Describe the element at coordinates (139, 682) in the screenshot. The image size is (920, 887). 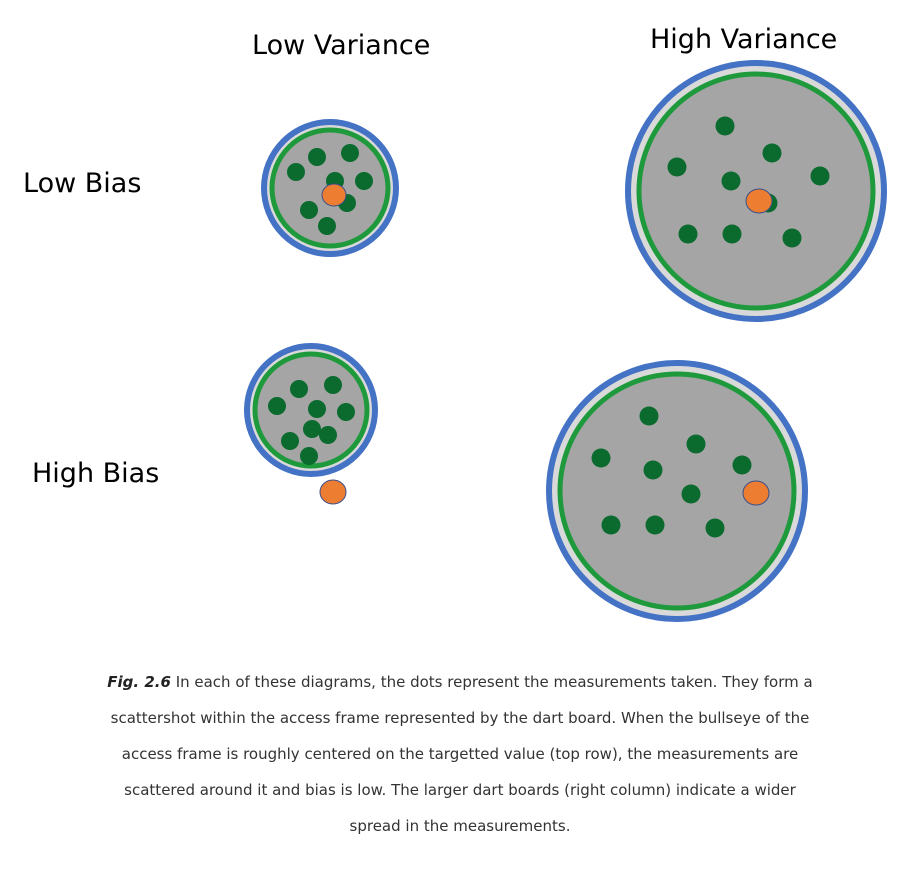
I see `figure-label: Fig. 2.6` at that location.